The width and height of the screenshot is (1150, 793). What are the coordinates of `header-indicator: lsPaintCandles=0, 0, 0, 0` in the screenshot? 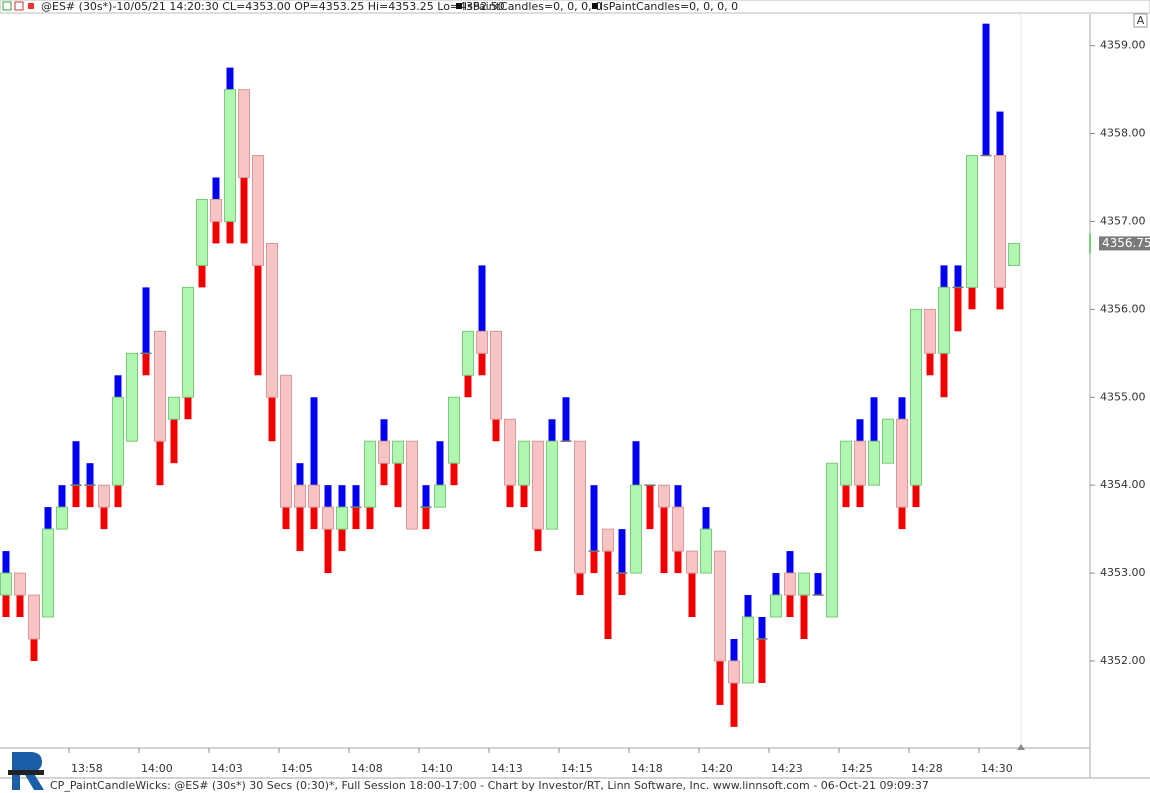 It's located at (533, 6).